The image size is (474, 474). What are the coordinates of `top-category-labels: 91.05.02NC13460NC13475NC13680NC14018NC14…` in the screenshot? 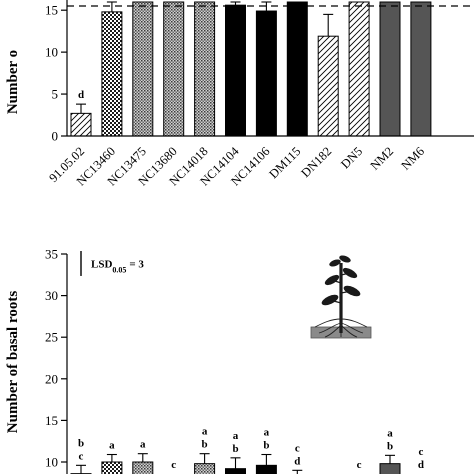 It's located at (236, 166).